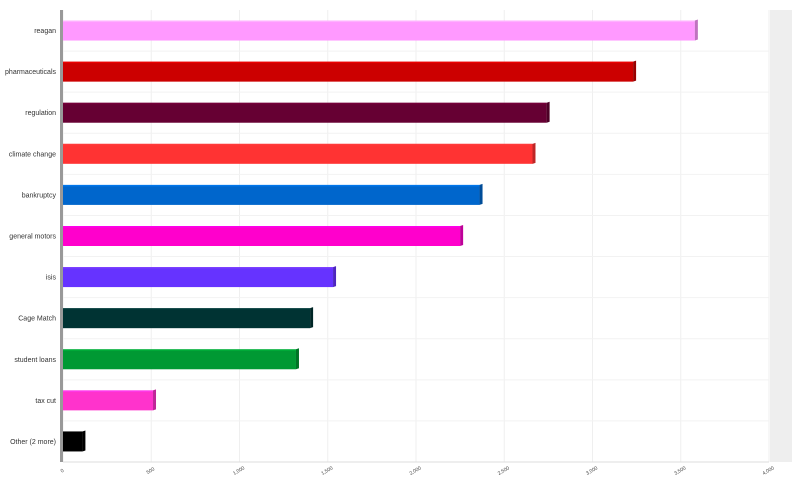  What do you see at coordinates (33, 442) in the screenshot?
I see `category-label: Other (2 more)` at bounding box center [33, 442].